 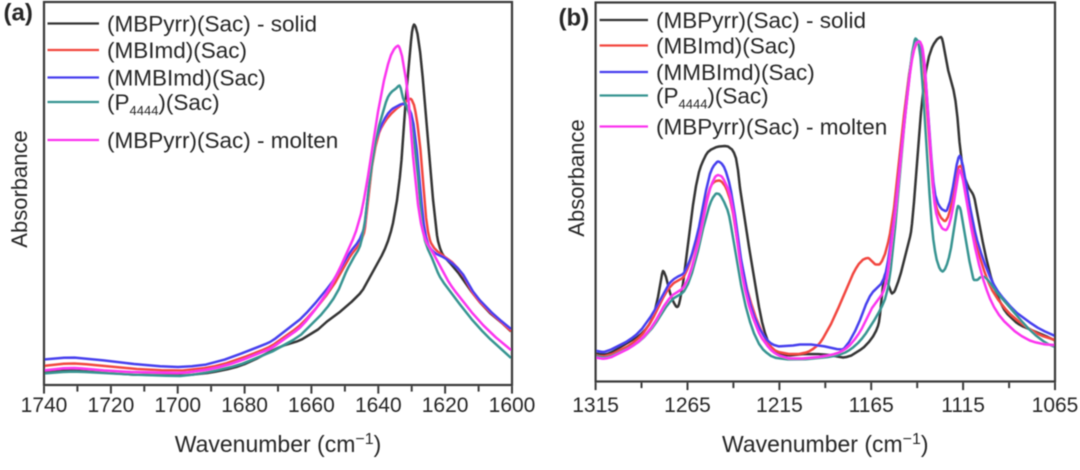 I want to click on svg-text: 1720, so click(x=111, y=405).